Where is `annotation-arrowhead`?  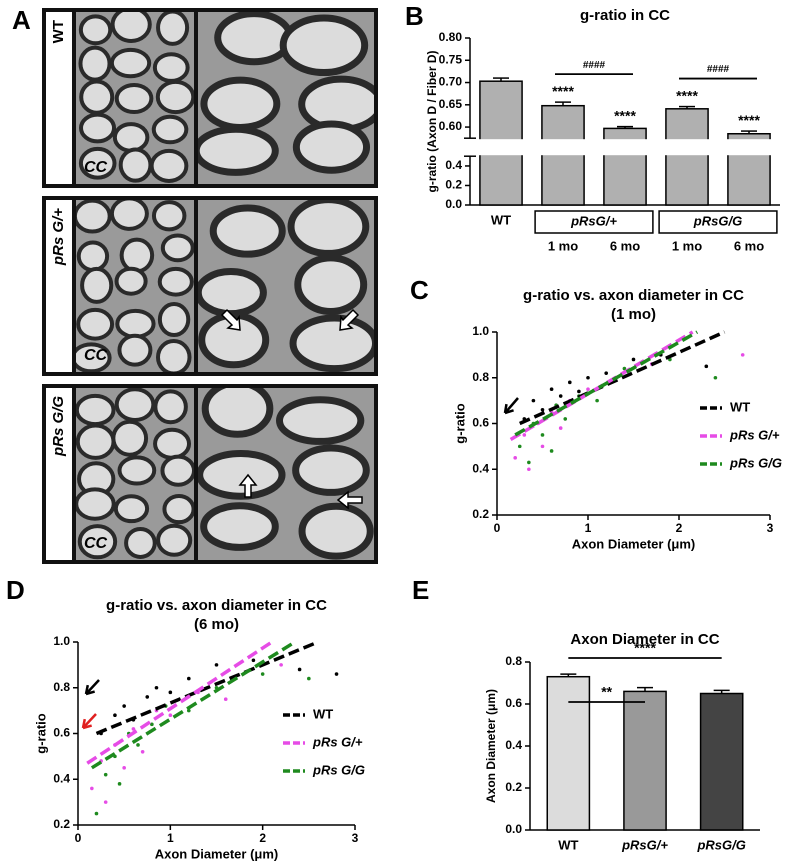
annotation-arrowhead is located at coordinates (86, 689).